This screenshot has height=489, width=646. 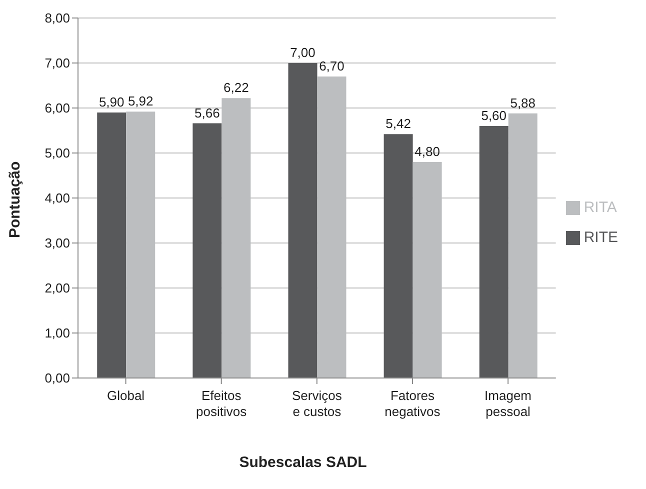 I want to click on y-axis-title: Pontuação, so click(x=15, y=199).